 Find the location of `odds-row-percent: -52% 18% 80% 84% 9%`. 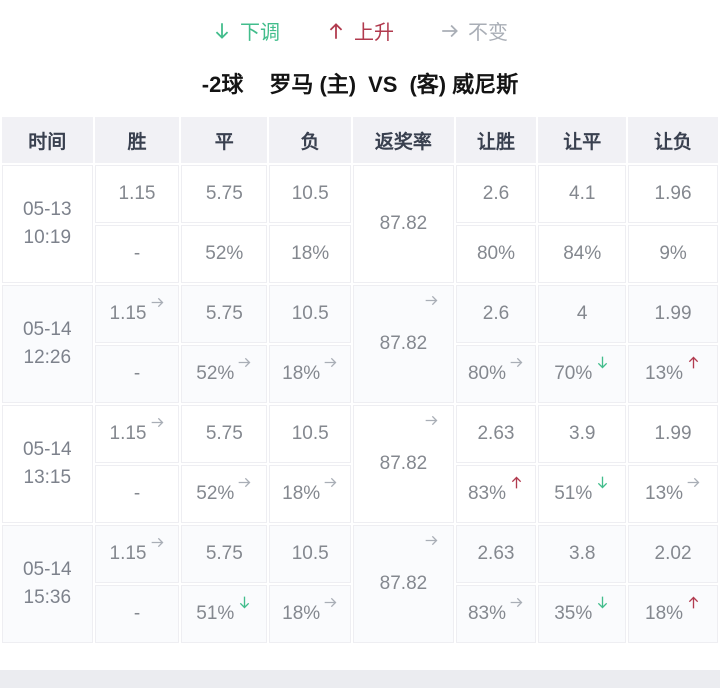

odds-row-percent: -52% 18% 80% 84% 9% is located at coordinates (360, 254).